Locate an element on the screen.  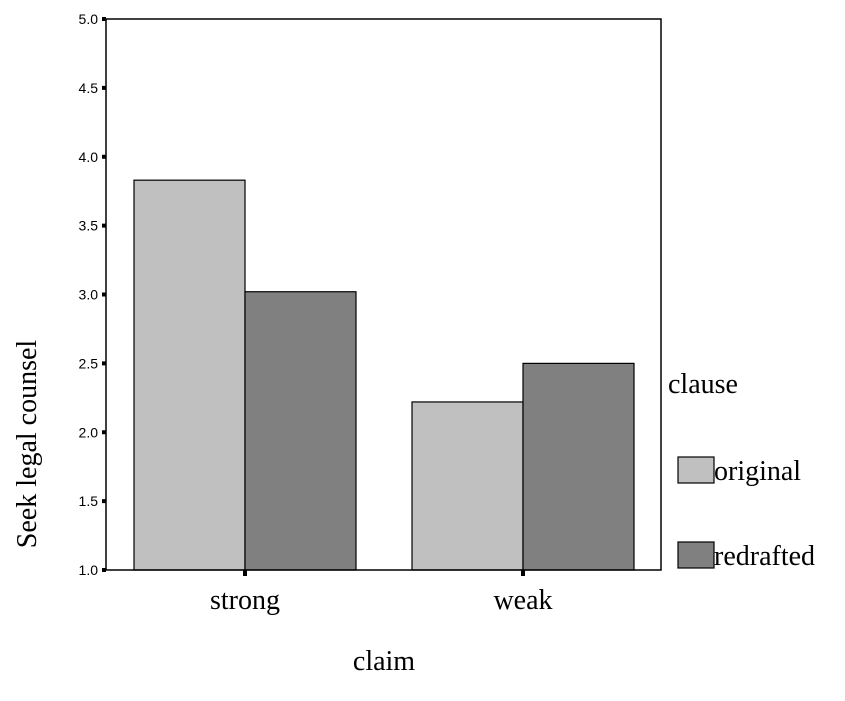
legend-title: clause is located at coordinates (703, 384).